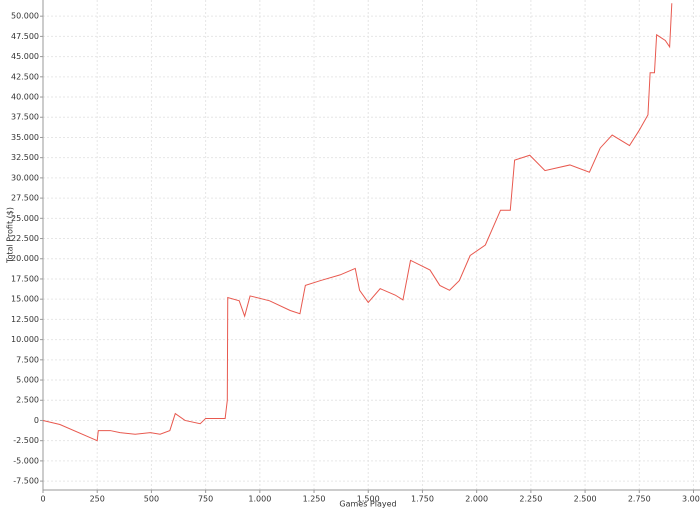 The height and width of the screenshot is (512, 700). Describe the element at coordinates (25, 76) in the screenshot. I see `y-tick-label: 42.500` at that location.